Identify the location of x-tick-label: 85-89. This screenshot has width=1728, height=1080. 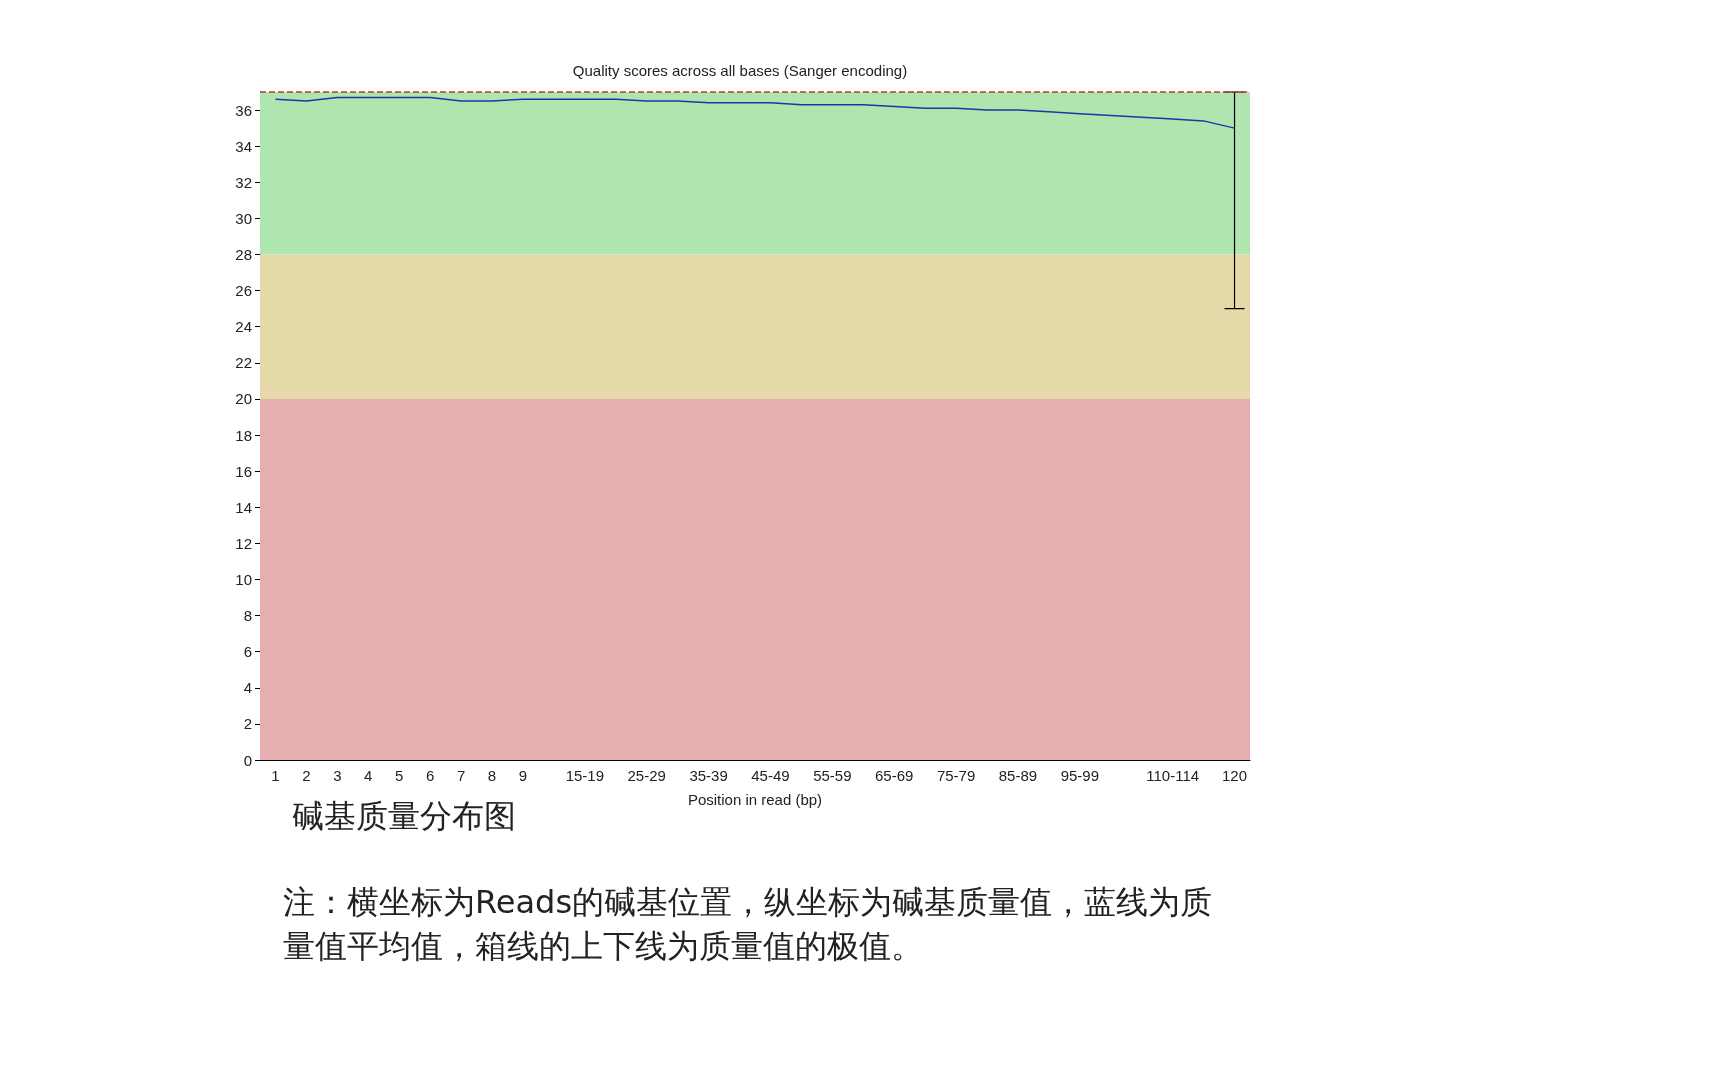
(1018, 775).